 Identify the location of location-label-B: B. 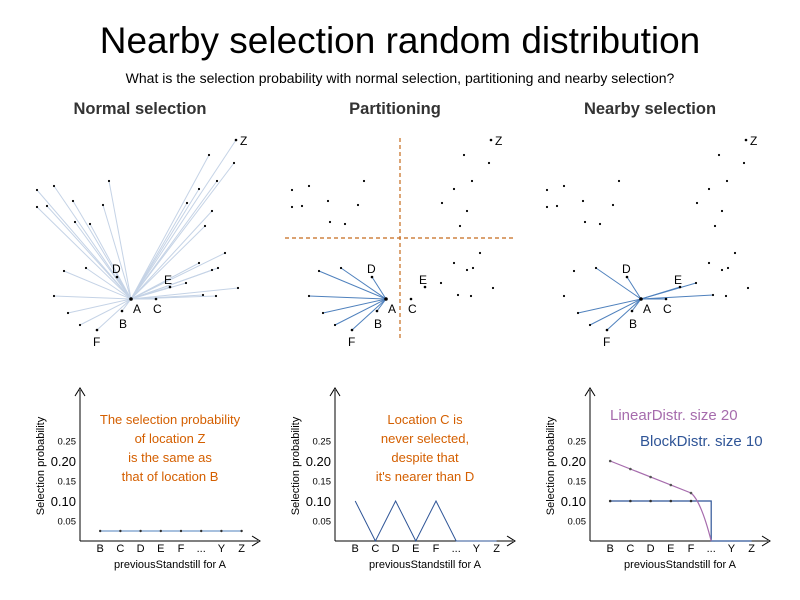
(123, 324).